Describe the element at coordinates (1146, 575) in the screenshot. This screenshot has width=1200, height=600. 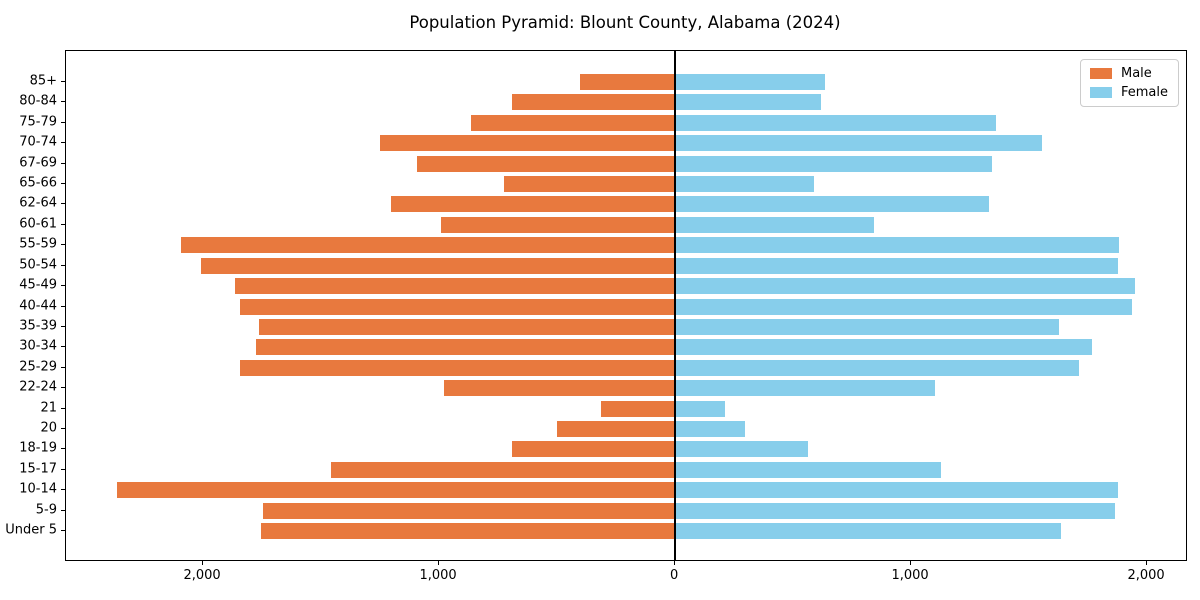
I see `x-tick-label: 2,000` at that location.